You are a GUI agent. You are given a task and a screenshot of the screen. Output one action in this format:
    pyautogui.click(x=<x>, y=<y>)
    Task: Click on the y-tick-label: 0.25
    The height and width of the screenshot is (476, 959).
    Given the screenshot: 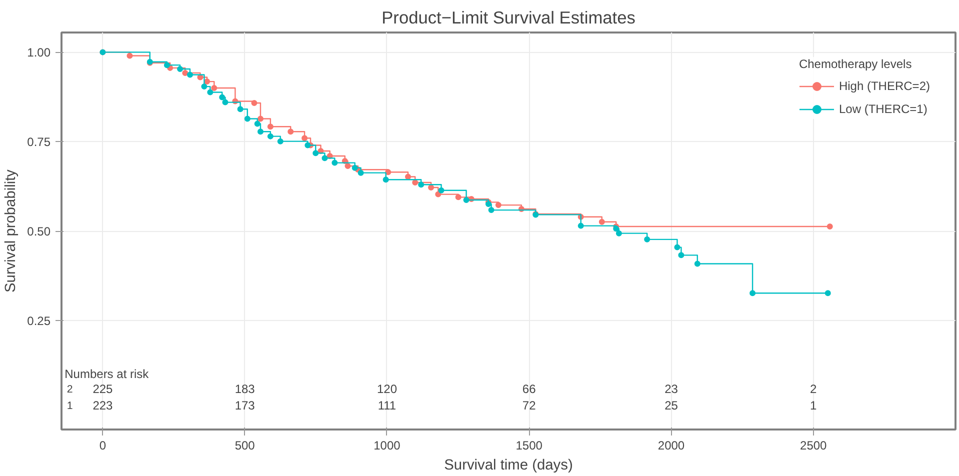 What is the action you would take?
    pyautogui.click(x=39, y=321)
    